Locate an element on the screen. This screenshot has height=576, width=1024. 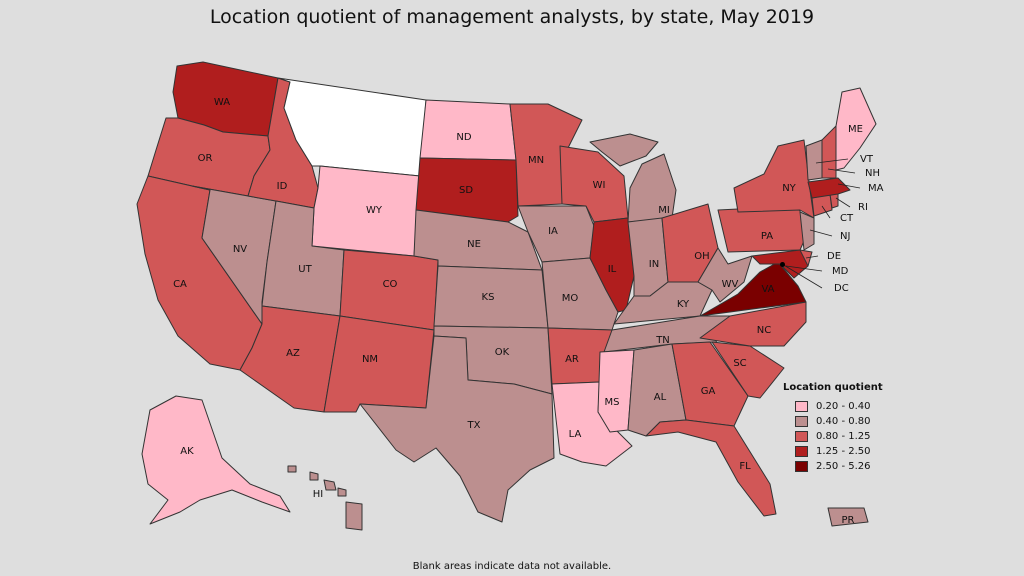
state-label-ct: CT is located at coordinates (847, 218).